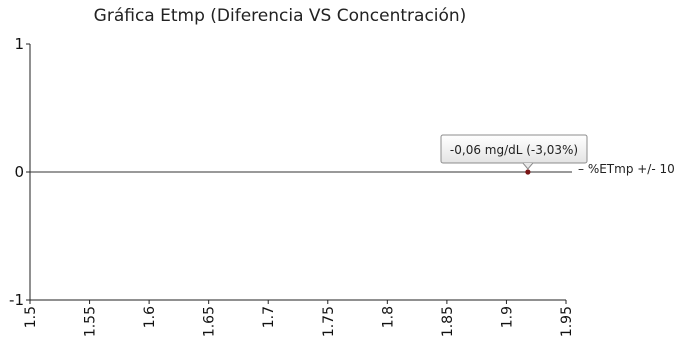 This screenshot has height=342, width=698. I want to click on y-tick-label: -1, so click(16, 300).